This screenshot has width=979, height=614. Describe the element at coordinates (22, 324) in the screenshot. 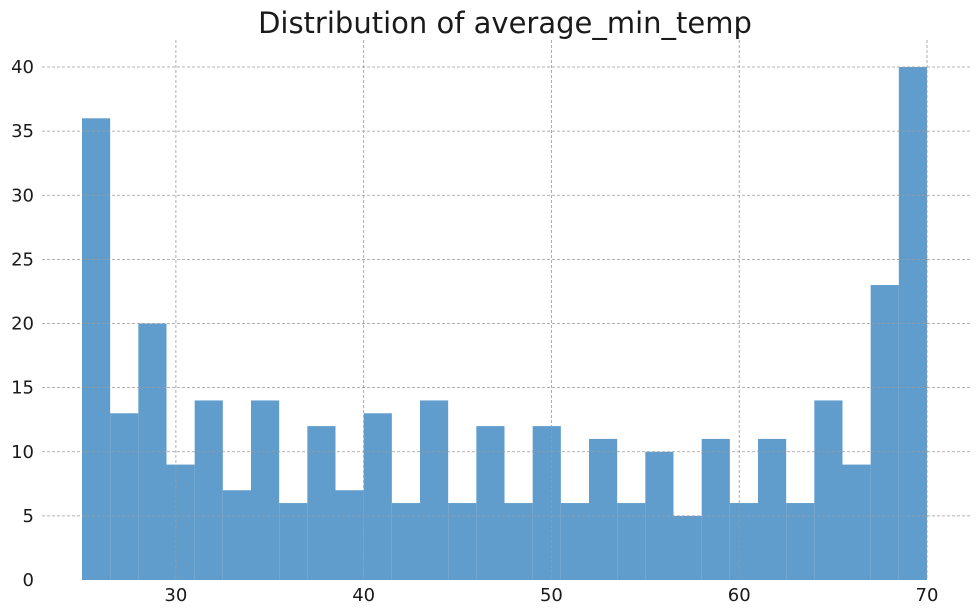

I see `y-tick-label: 20` at that location.